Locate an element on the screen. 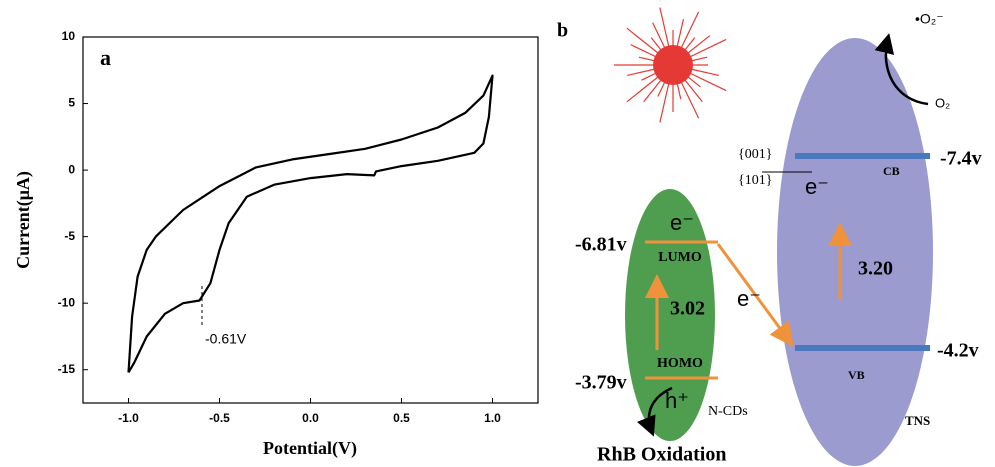 This screenshot has width=995, height=467. vb-level: -4.2v is located at coordinates (958, 351).